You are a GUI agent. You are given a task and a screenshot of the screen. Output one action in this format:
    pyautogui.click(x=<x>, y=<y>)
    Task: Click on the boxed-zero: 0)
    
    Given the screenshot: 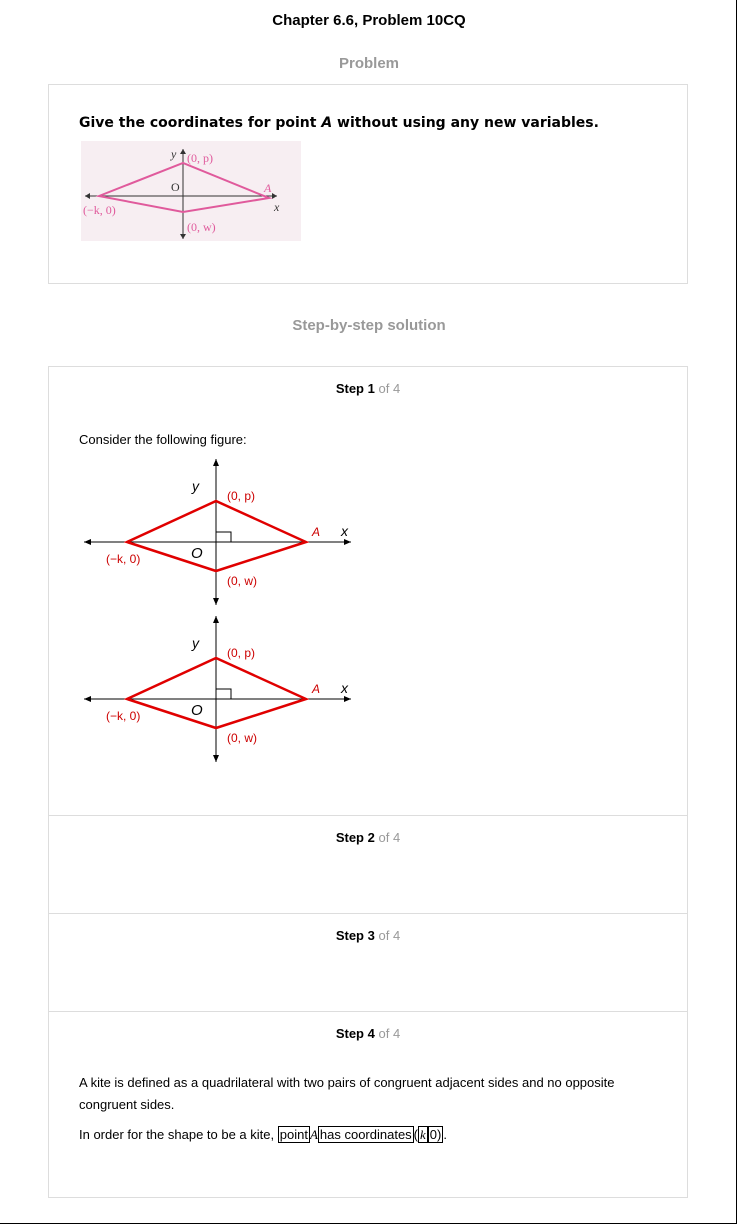 What is the action you would take?
    pyautogui.click(x=435, y=1134)
    